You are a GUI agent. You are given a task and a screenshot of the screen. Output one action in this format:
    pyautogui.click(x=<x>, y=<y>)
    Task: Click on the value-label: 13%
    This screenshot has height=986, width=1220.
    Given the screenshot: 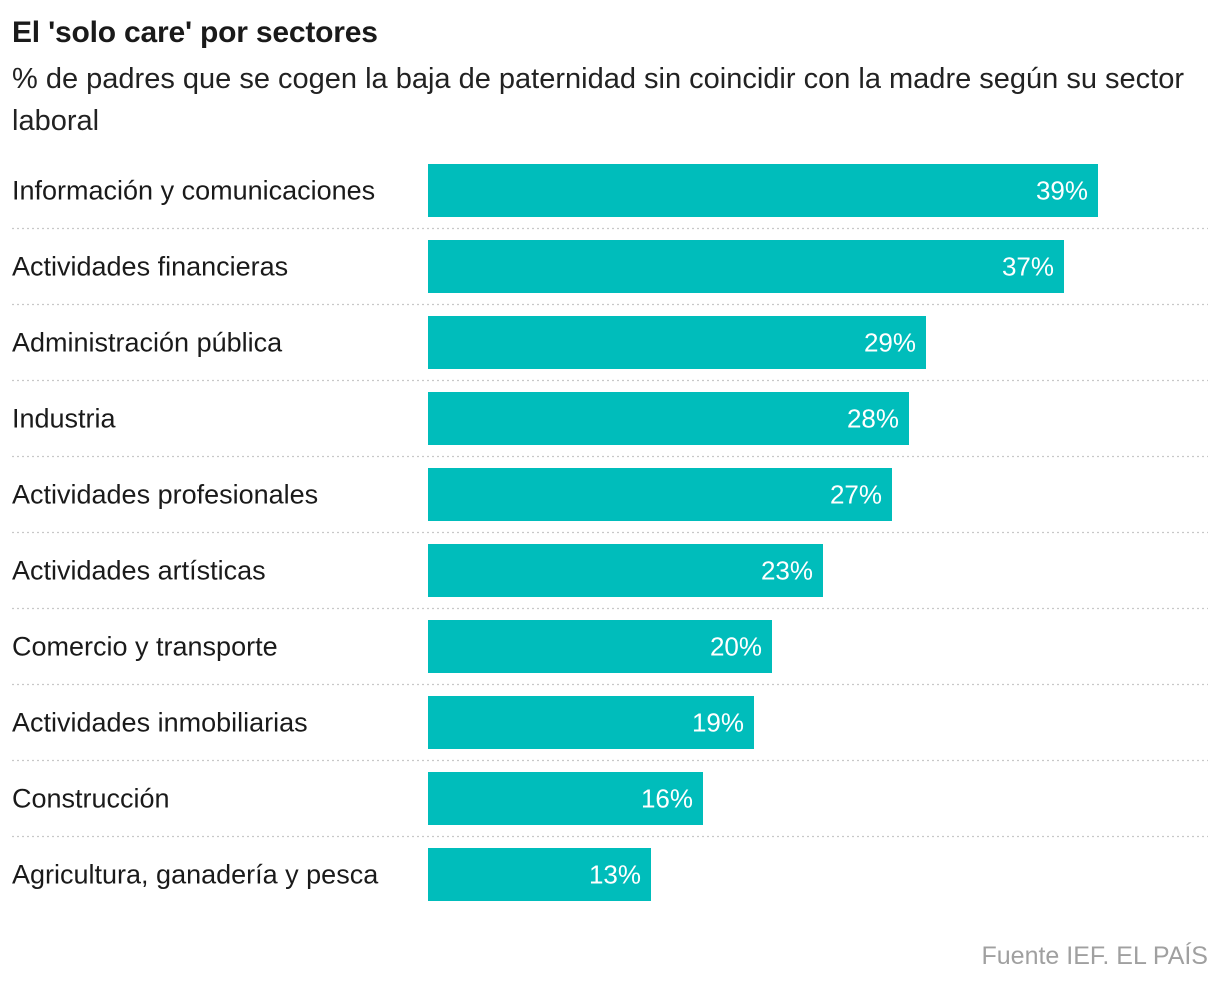 What is the action you would take?
    pyautogui.click(x=615, y=875)
    